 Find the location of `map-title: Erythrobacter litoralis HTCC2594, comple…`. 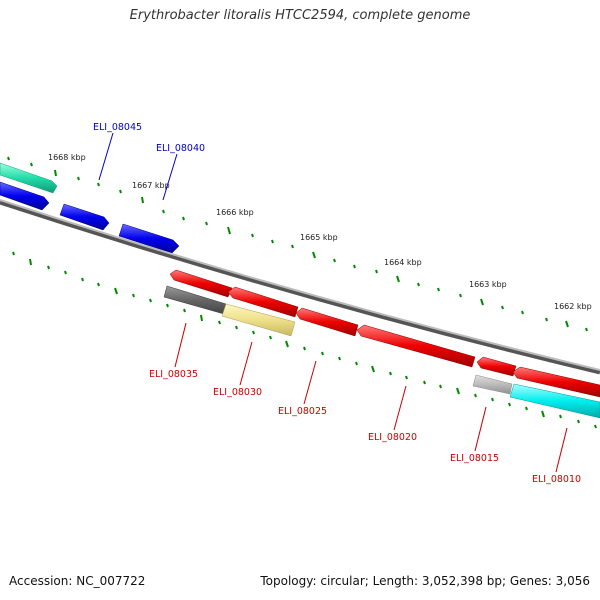

map-title: Erythrobacter litoralis HTCC2594, comple… is located at coordinates (300, 15).